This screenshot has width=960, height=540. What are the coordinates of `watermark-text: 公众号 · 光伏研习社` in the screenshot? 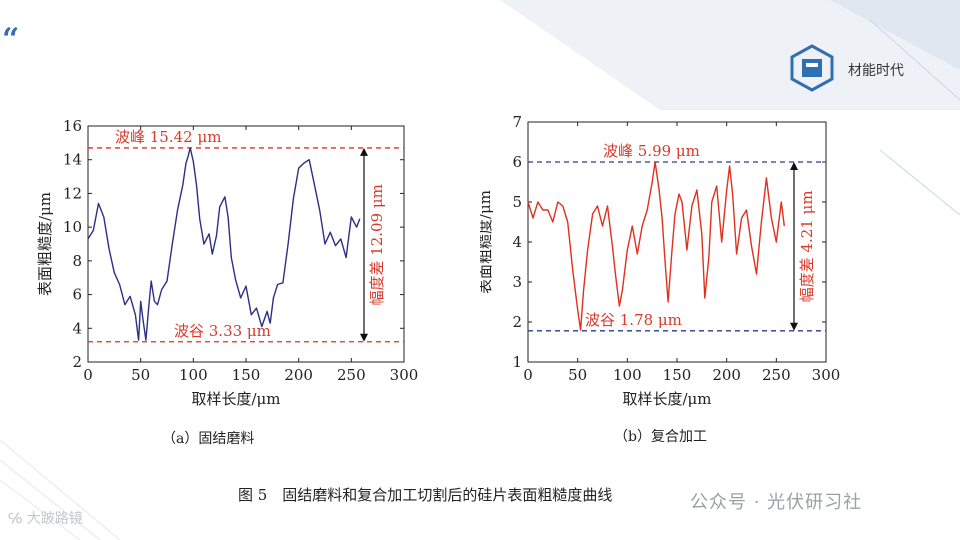 It's located at (776, 502).